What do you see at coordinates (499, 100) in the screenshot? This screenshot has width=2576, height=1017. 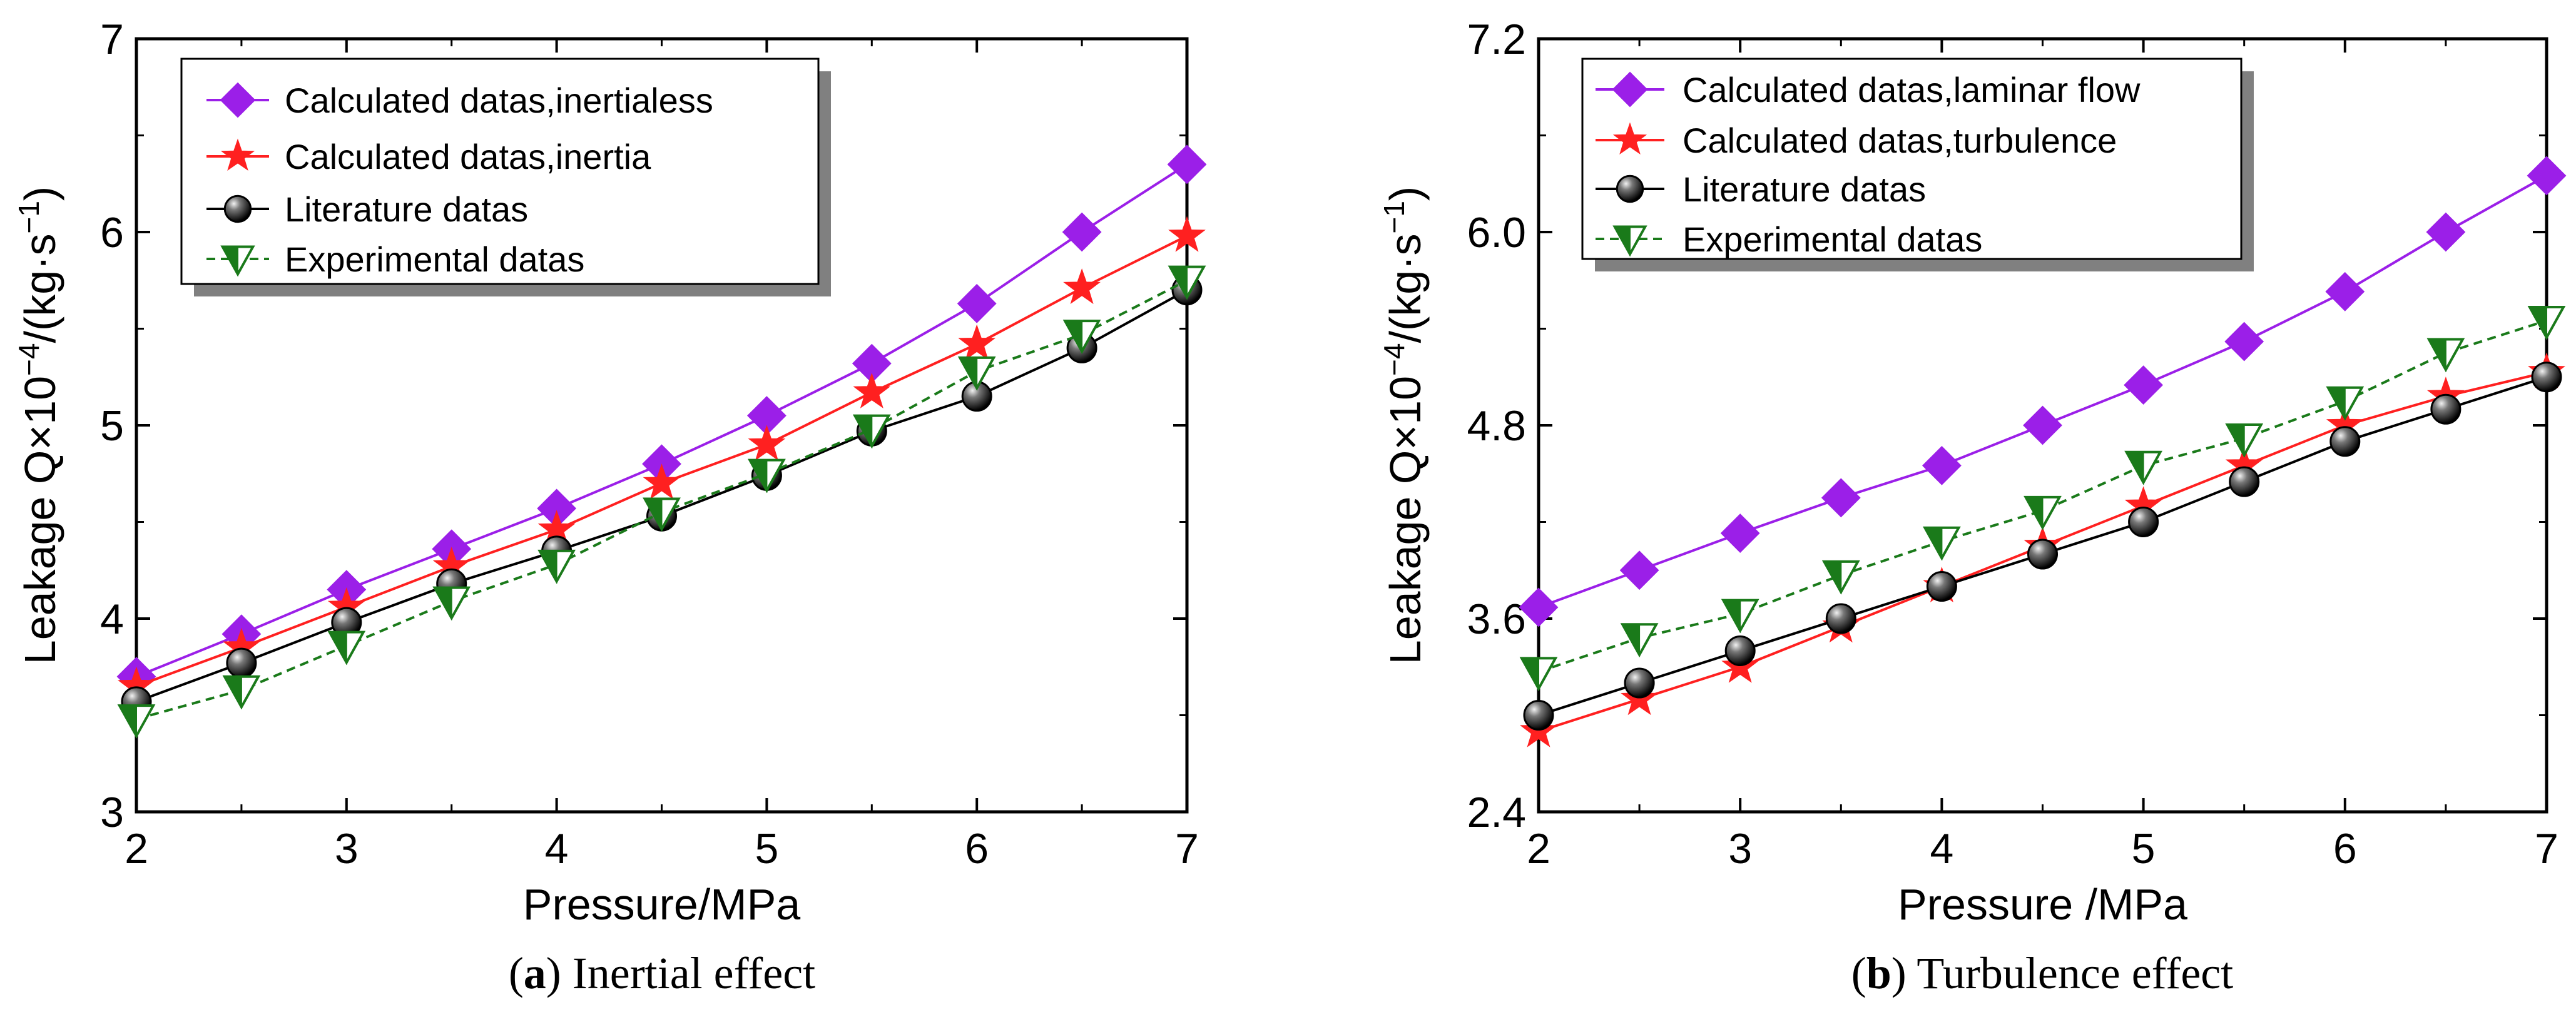 I see `legend-label-1: Calculated datas,inertialess` at bounding box center [499, 100].